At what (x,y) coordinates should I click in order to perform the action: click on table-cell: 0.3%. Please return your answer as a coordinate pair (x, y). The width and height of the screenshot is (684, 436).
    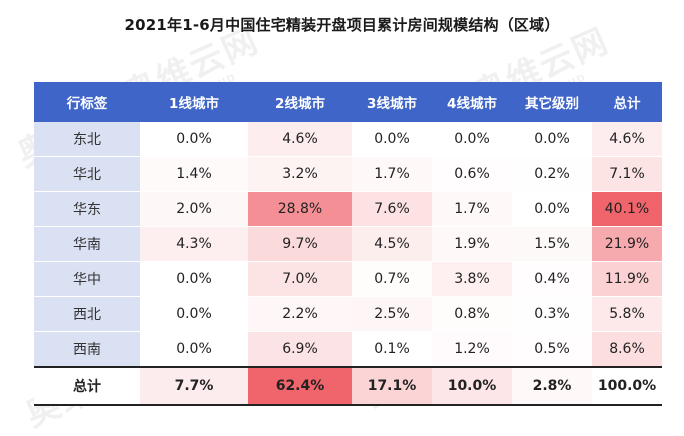
    Looking at the image, I should click on (552, 314).